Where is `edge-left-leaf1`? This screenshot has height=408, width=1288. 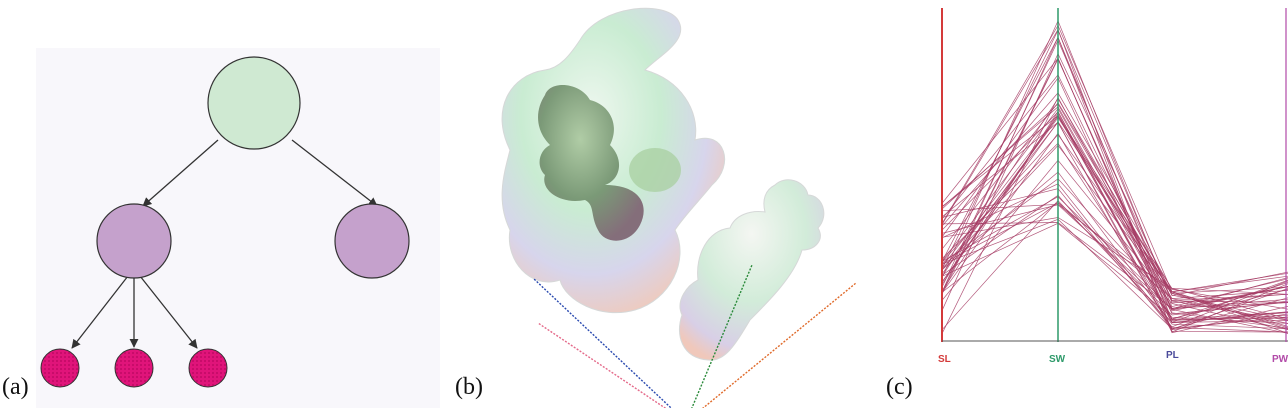 edge-left-leaf1 is located at coordinates (100, 312).